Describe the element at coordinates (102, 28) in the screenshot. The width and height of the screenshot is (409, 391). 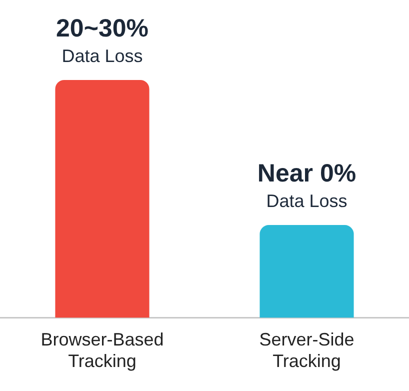
I see `annotation: 20~30%` at that location.